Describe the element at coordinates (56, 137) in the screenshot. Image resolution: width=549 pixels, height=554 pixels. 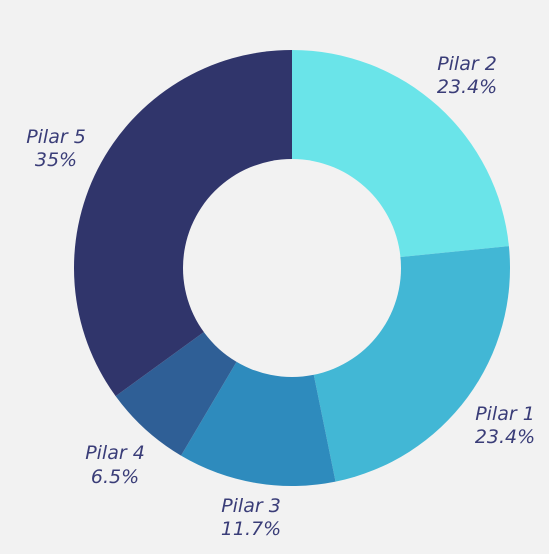
I see `label-pilar-5-name: Pilar 5` at that location.